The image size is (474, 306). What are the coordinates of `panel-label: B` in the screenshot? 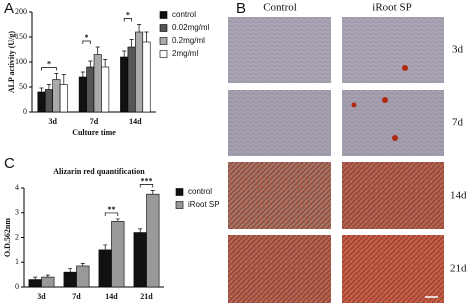 It's located at (241, 8).